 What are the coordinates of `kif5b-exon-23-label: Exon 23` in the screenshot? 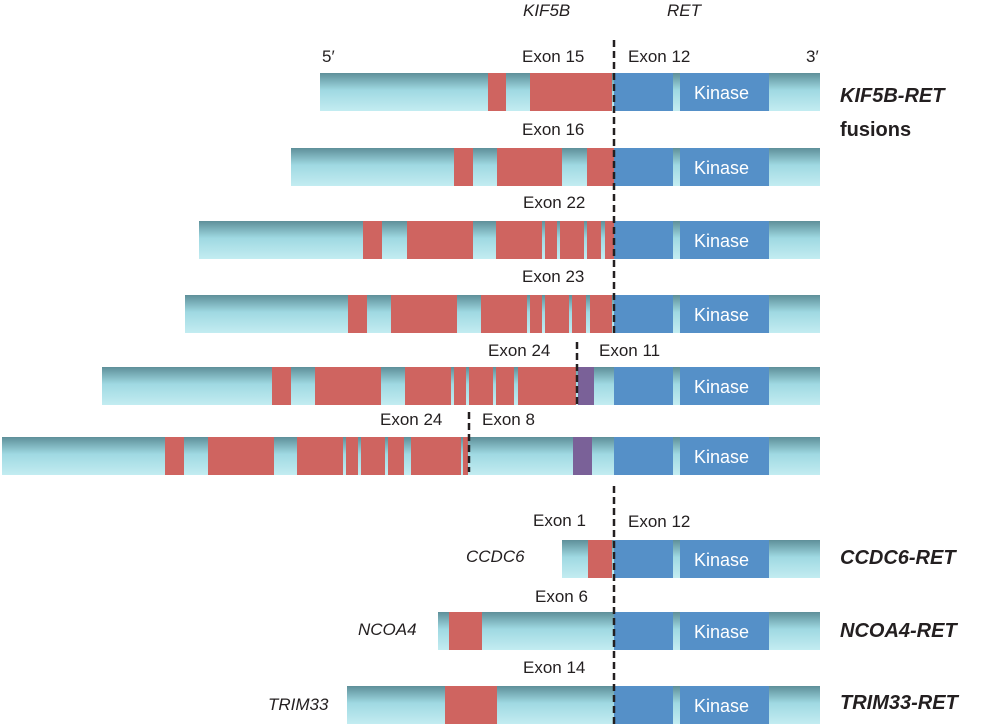 It's located at (553, 276).